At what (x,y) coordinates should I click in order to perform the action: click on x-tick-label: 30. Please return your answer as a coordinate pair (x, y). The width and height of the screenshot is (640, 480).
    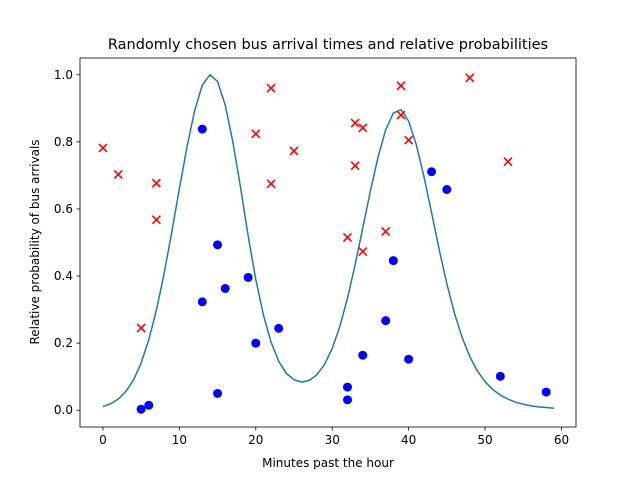
    Looking at the image, I should click on (332, 440).